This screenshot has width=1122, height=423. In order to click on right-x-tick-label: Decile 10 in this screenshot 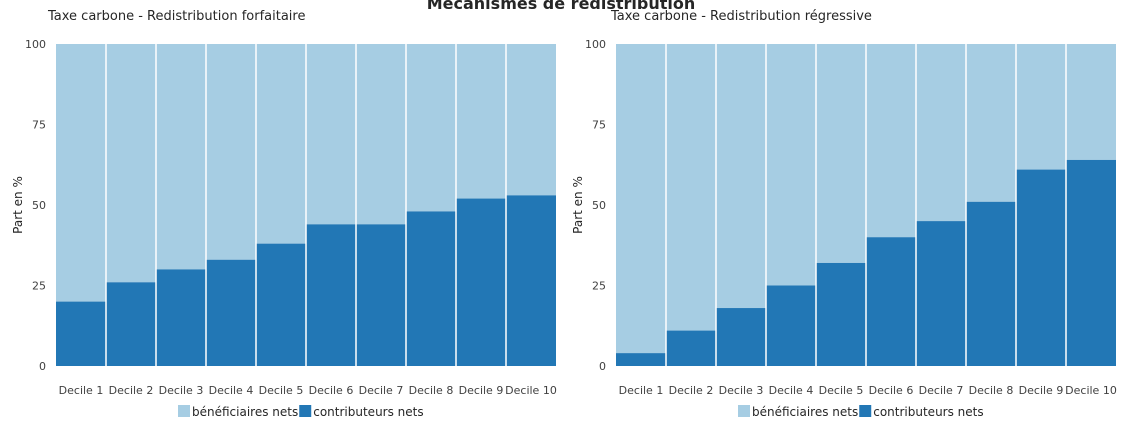, I will do `click(1091, 390)`.